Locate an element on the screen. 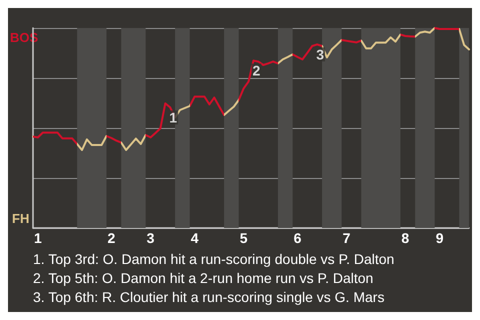 The height and width of the screenshot is (320, 480). text: 2. Top 5th: O. Damon hit a 2-run home run vs P. Dalton is located at coordinates (203, 278).